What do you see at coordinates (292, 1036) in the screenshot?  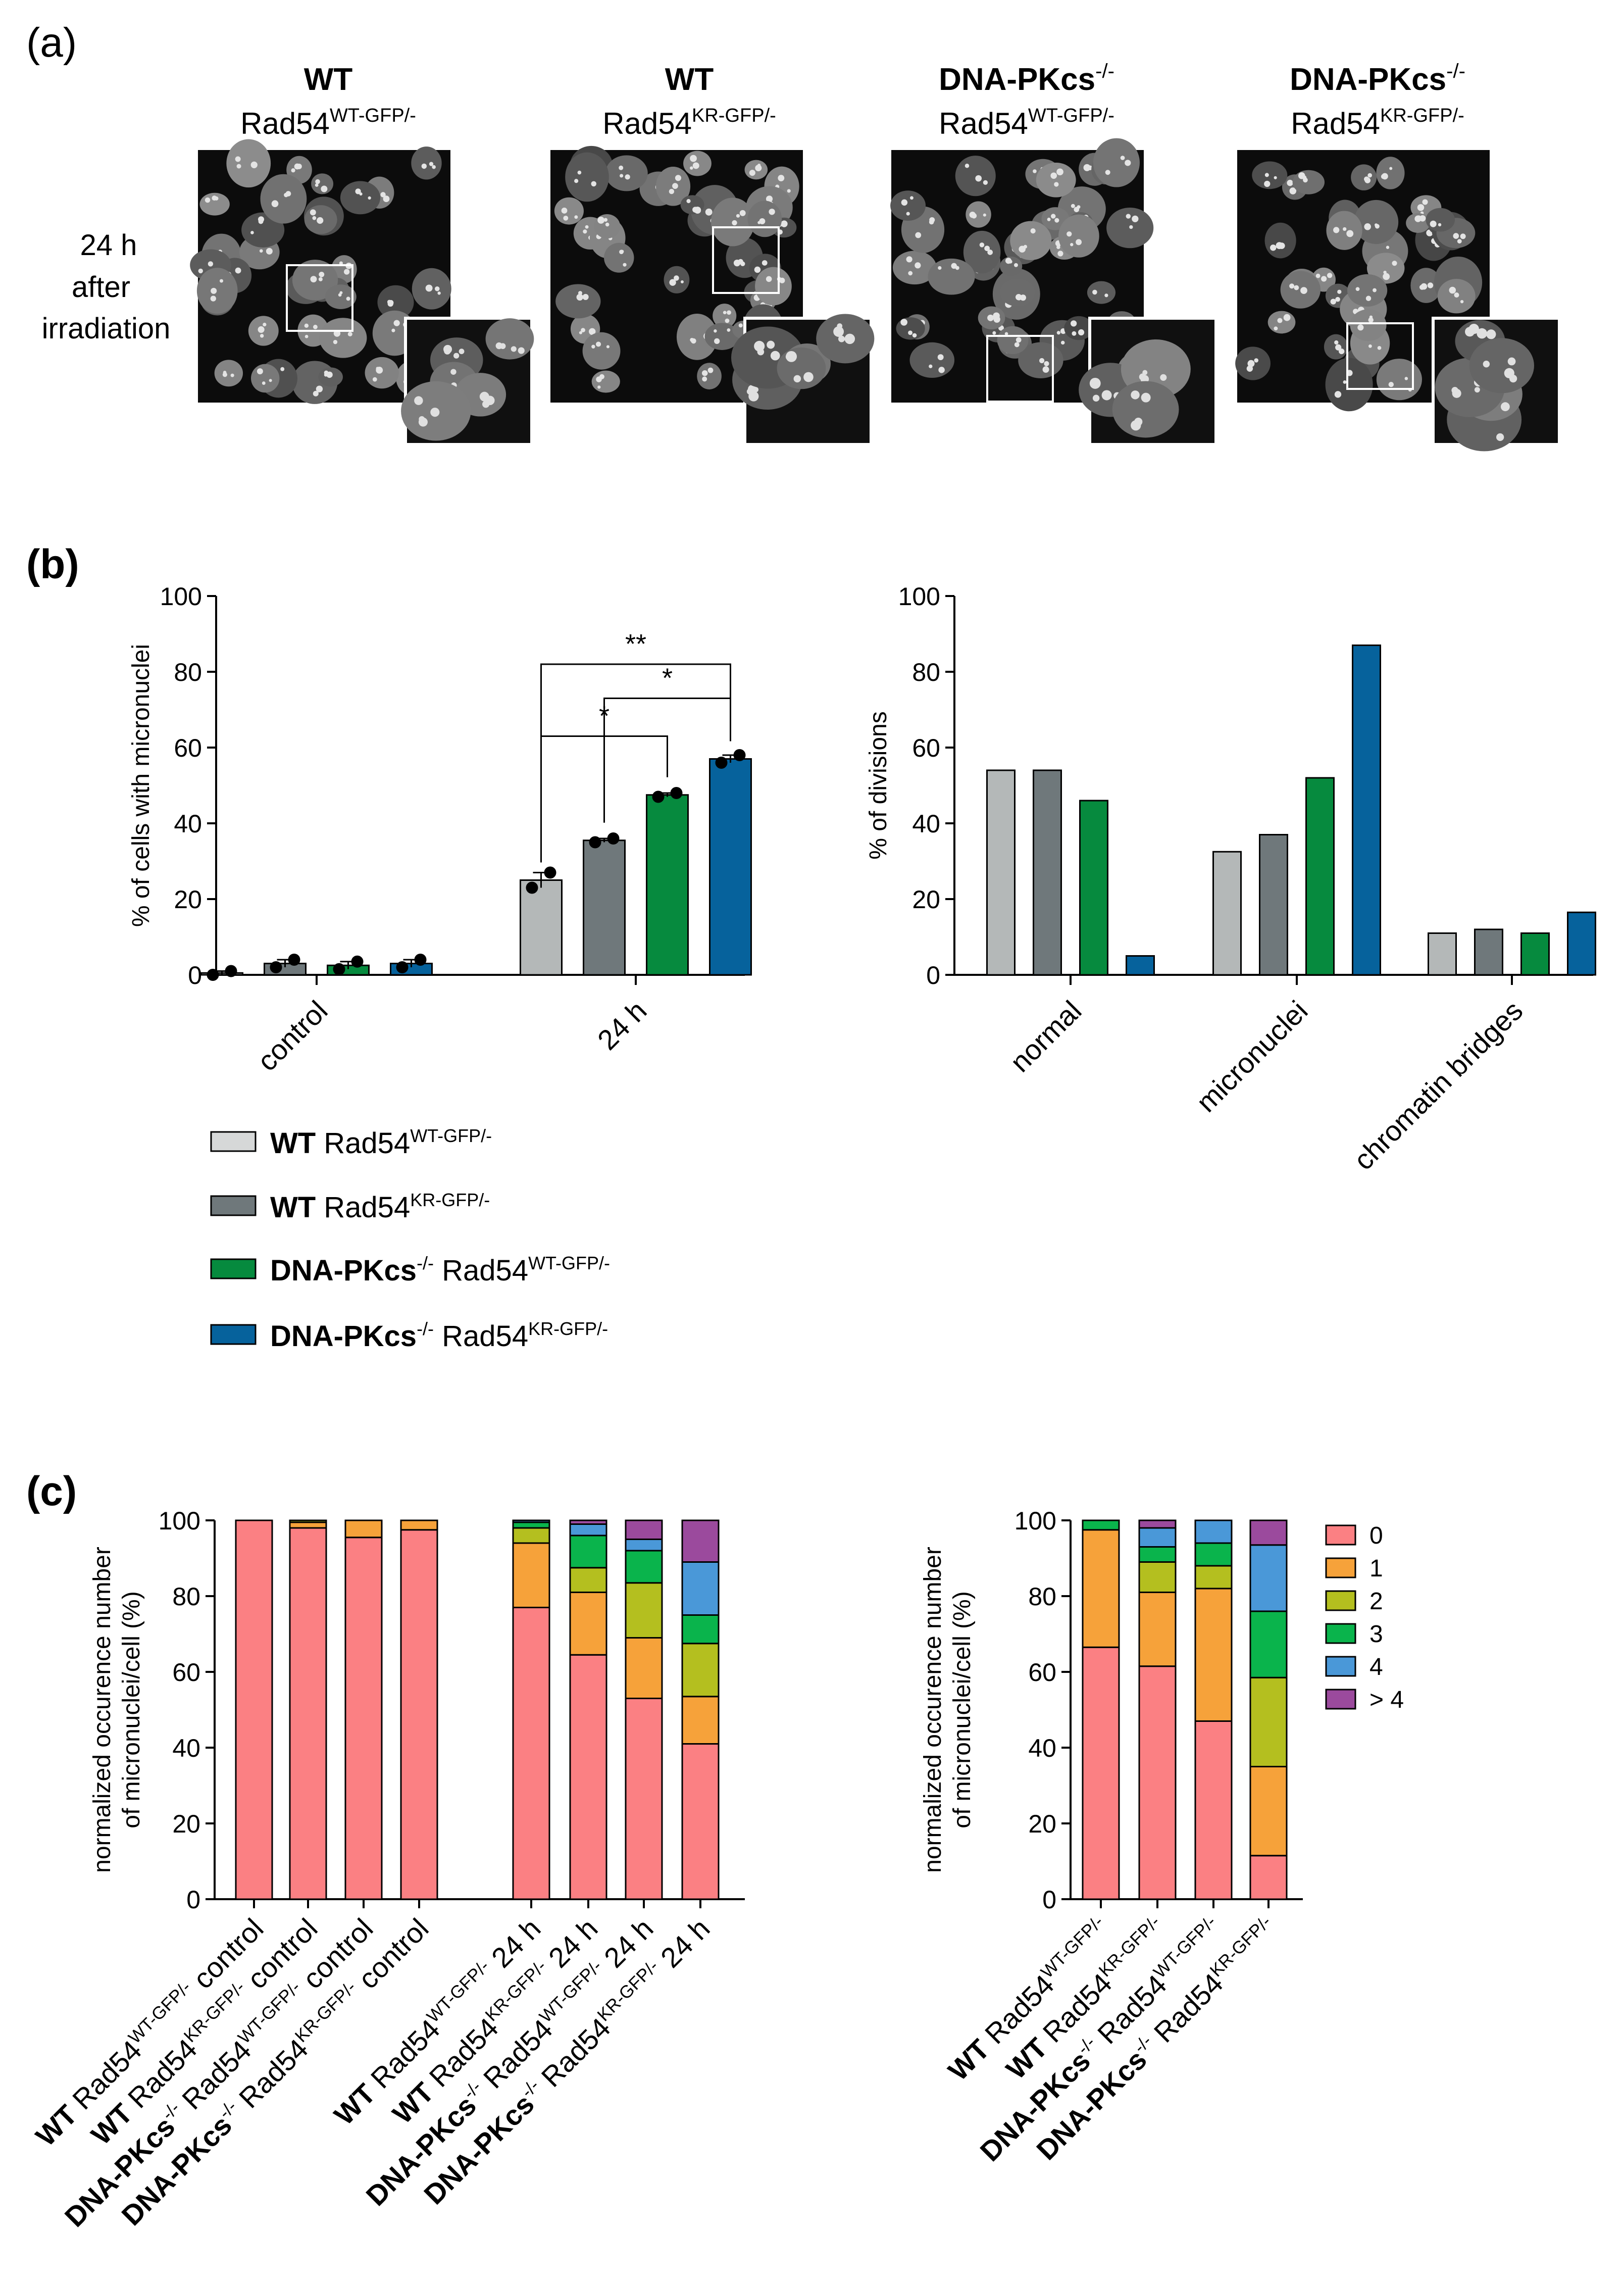 I see `x-tick-label: control` at bounding box center [292, 1036].